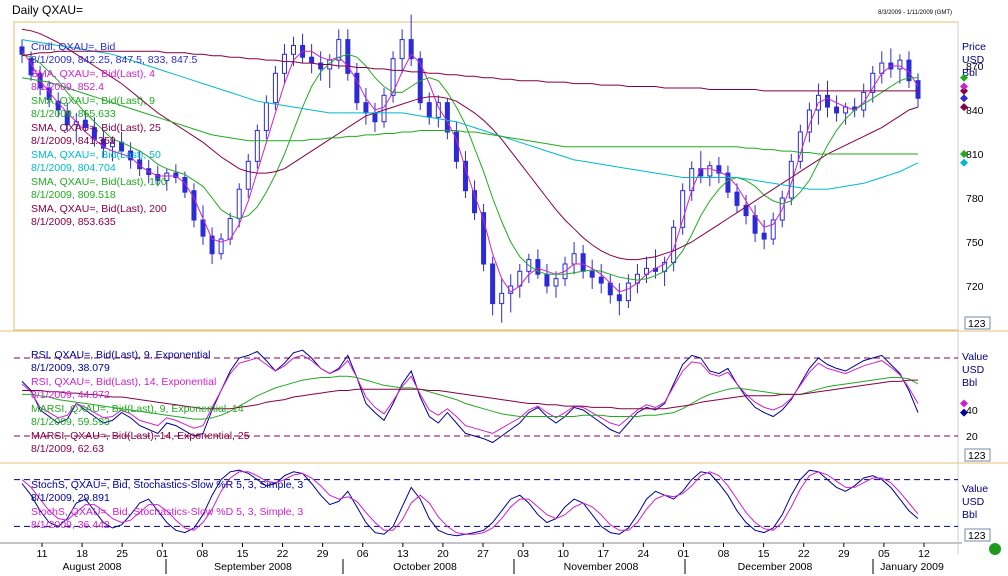  Describe the element at coordinates (975, 155) in the screenshot. I see `y-tick-label: 810` at that location.